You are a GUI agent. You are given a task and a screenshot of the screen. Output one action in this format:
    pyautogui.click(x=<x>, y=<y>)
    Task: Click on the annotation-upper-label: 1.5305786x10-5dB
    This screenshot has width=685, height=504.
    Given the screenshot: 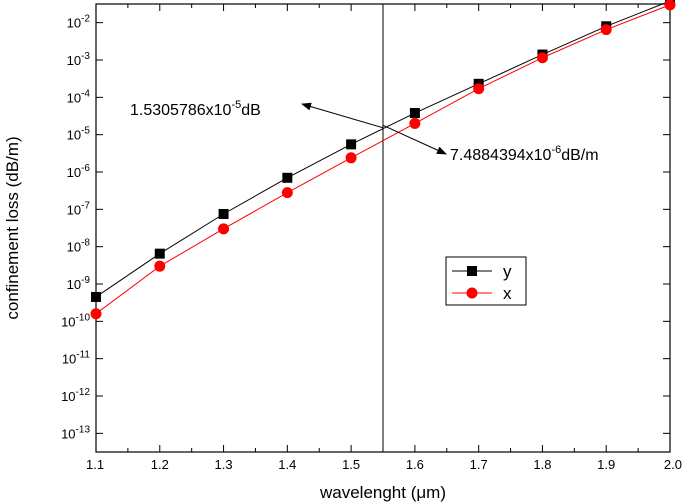 What is the action you would take?
    pyautogui.click(x=195, y=109)
    